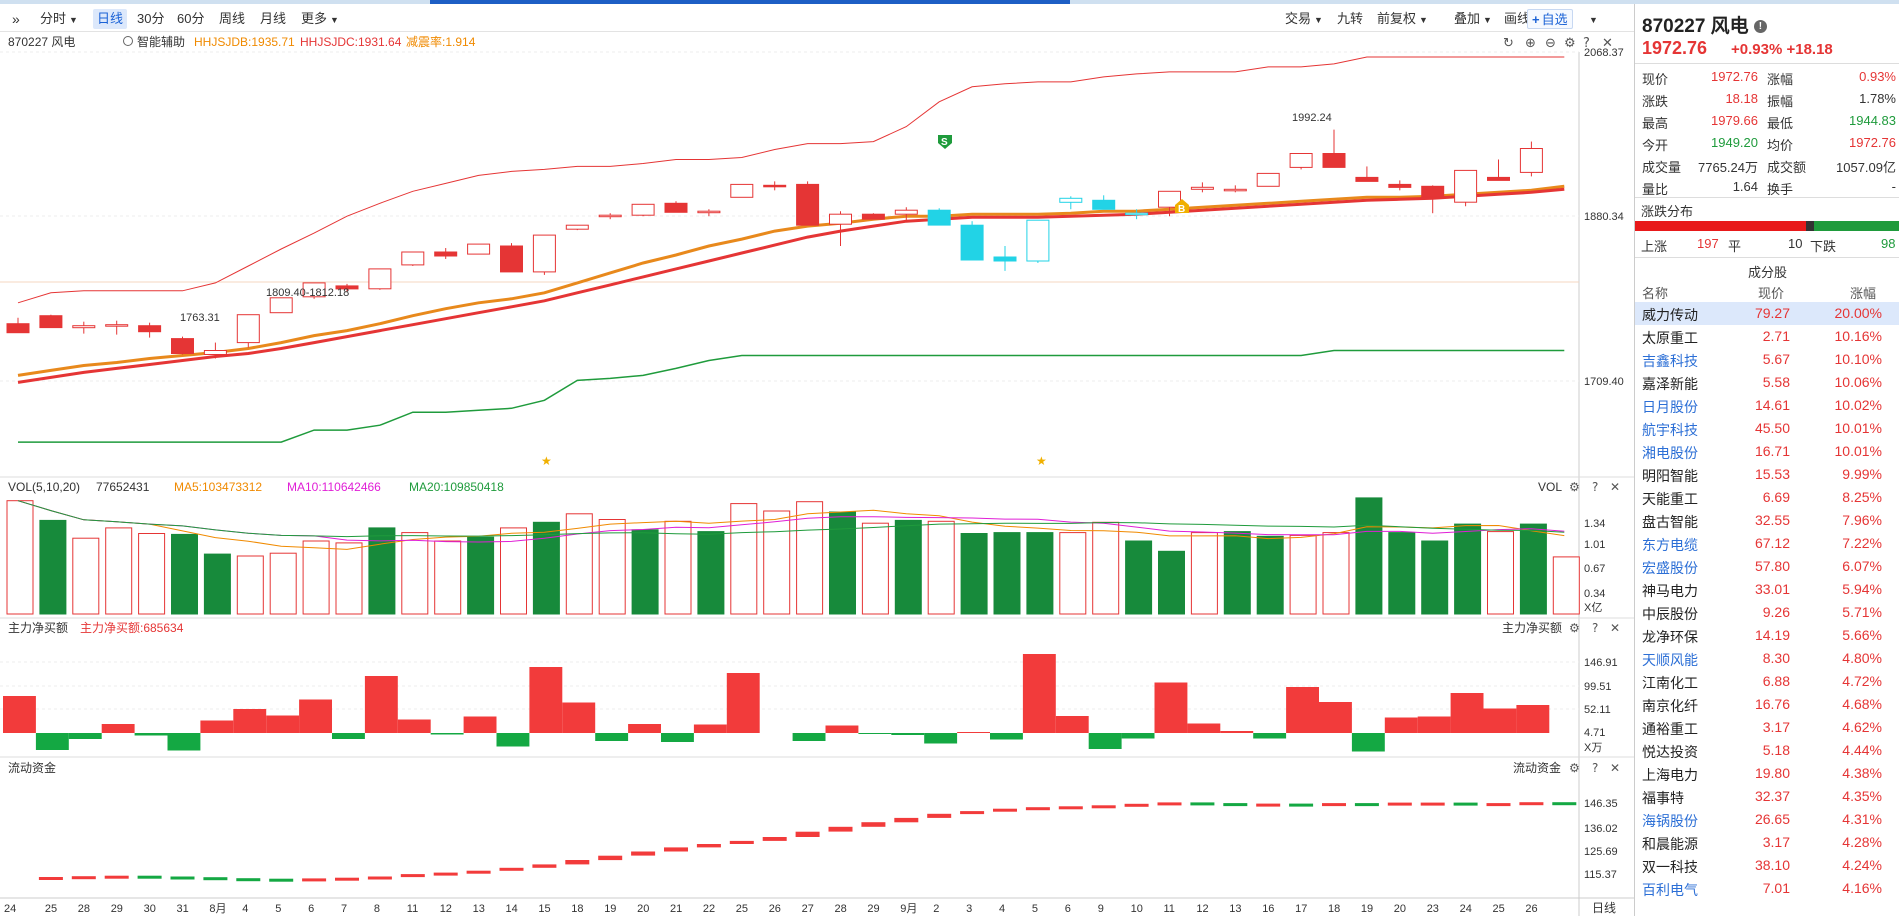 The height and width of the screenshot is (916, 1899). I want to click on stock-row: 百利电气 7.01 4.16%, so click(1767, 888).